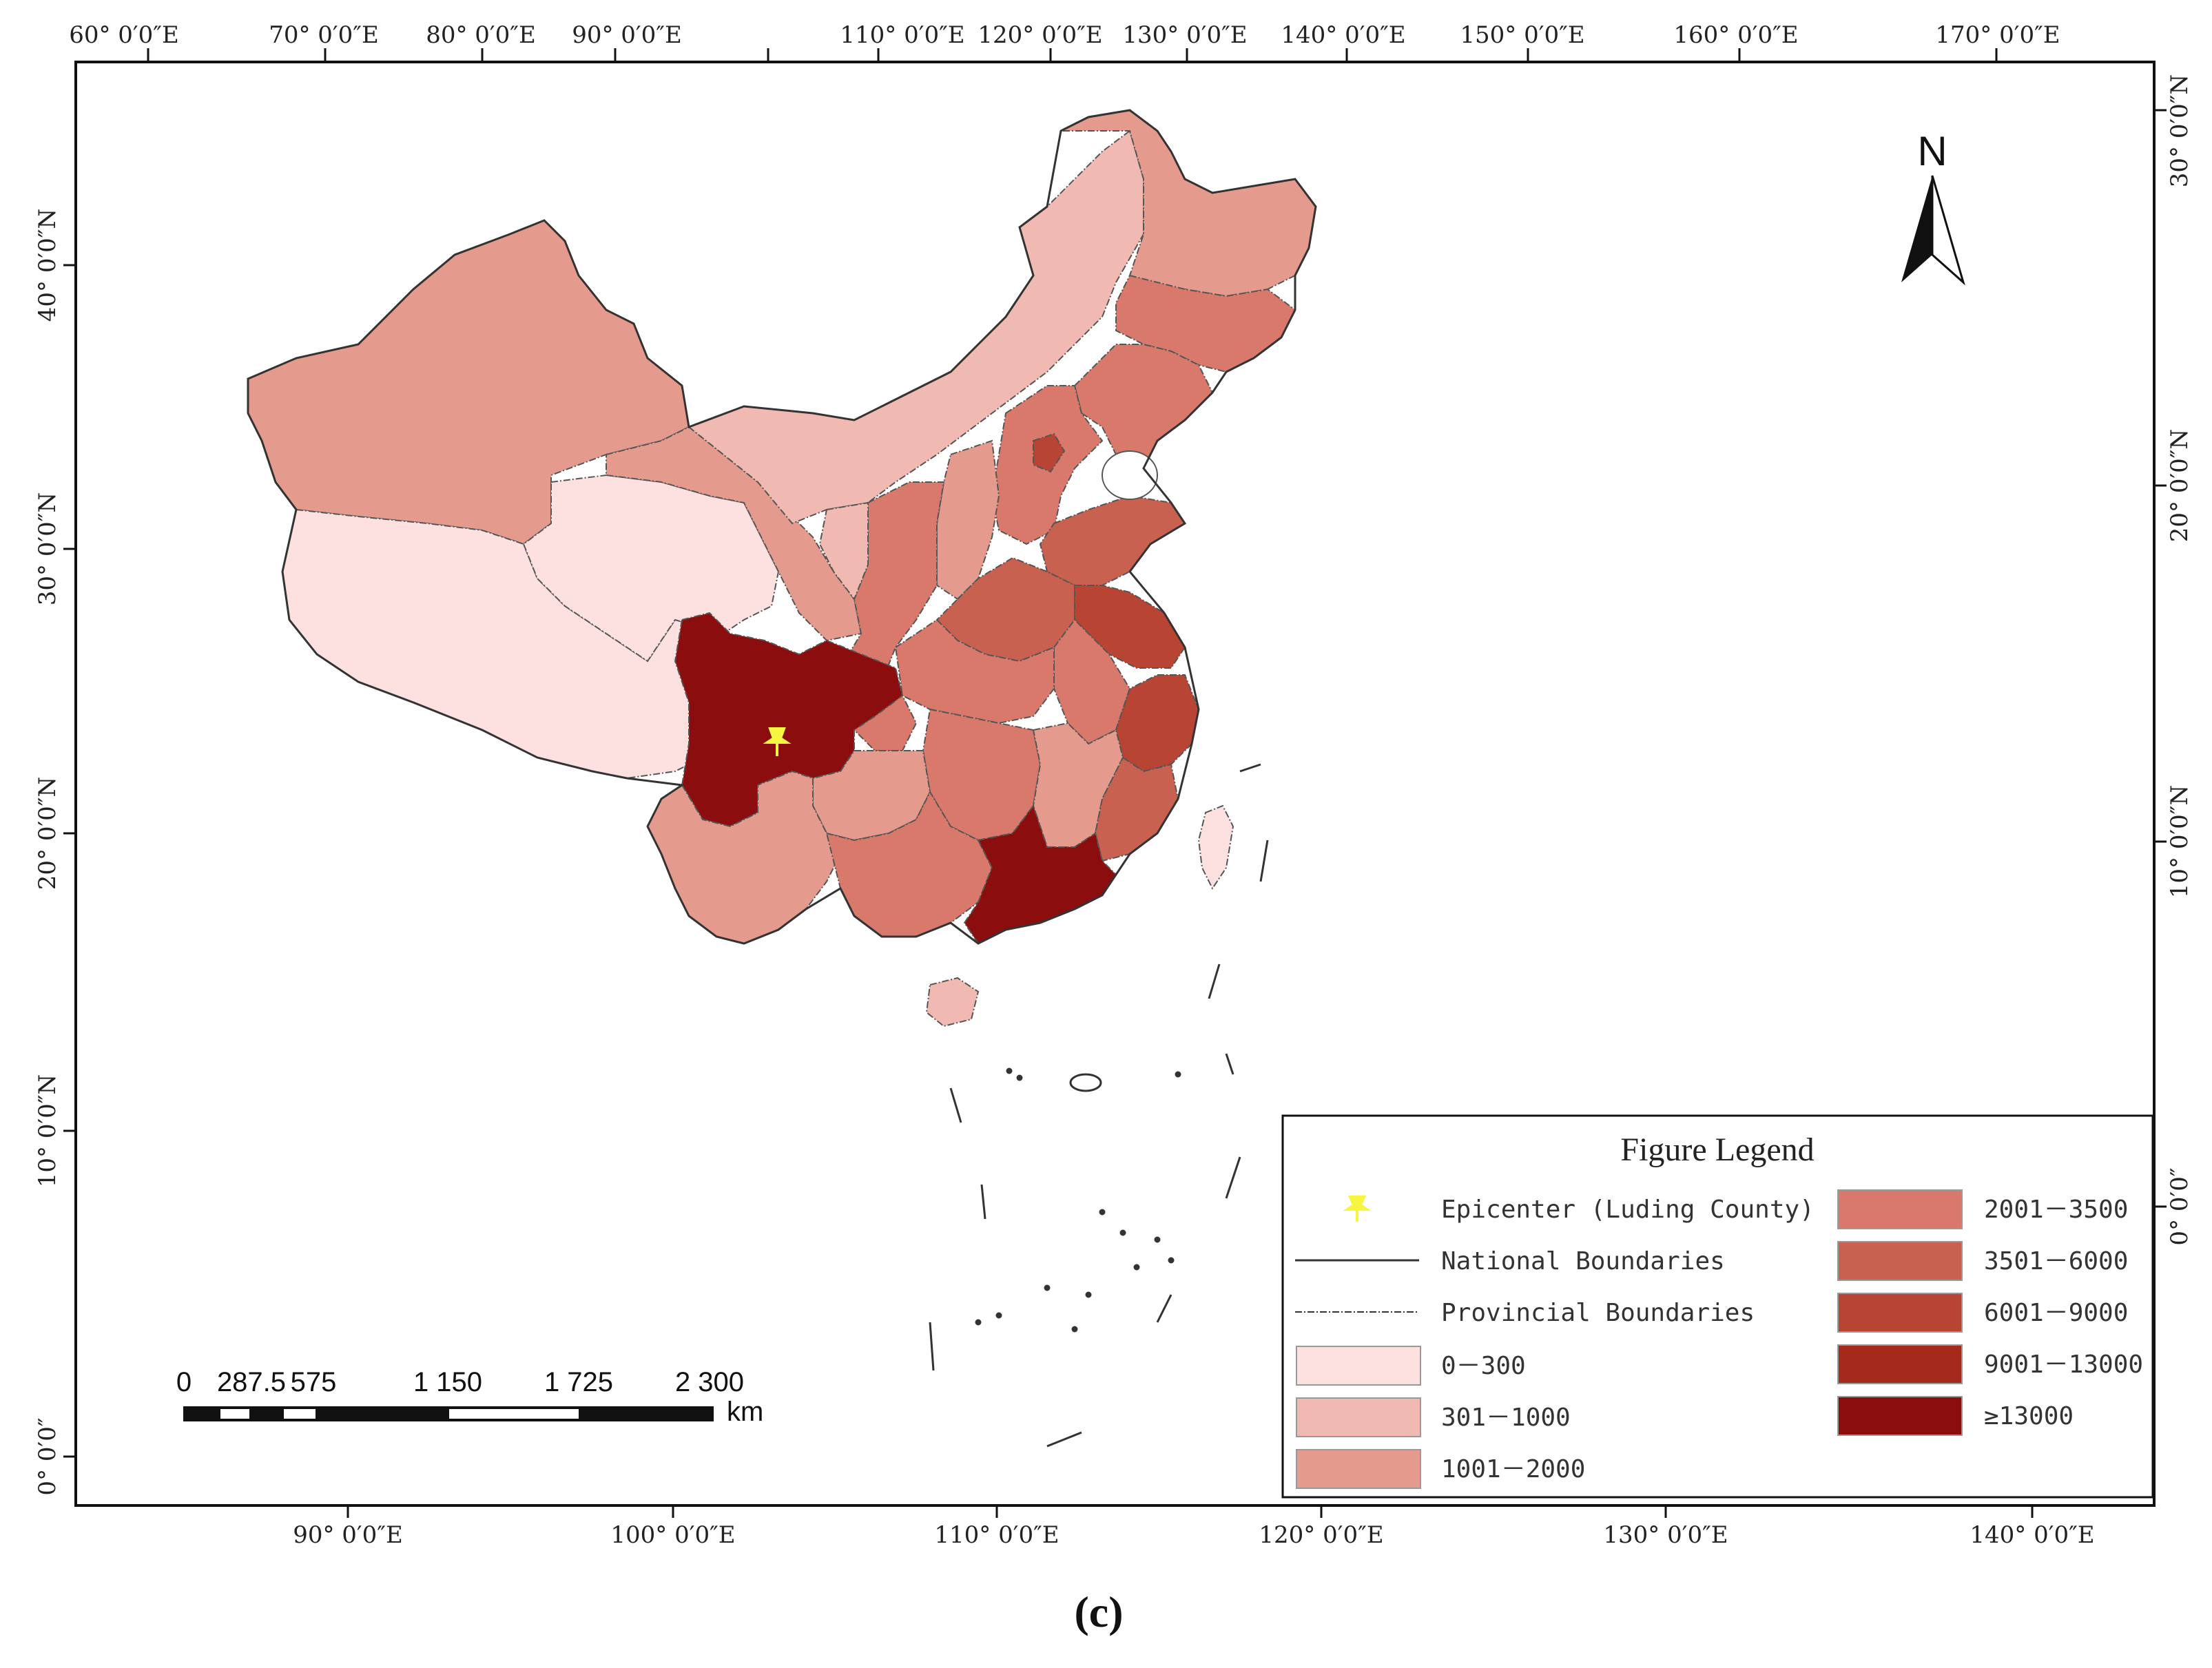  I want to click on province-ningxia, so click(844, 551).